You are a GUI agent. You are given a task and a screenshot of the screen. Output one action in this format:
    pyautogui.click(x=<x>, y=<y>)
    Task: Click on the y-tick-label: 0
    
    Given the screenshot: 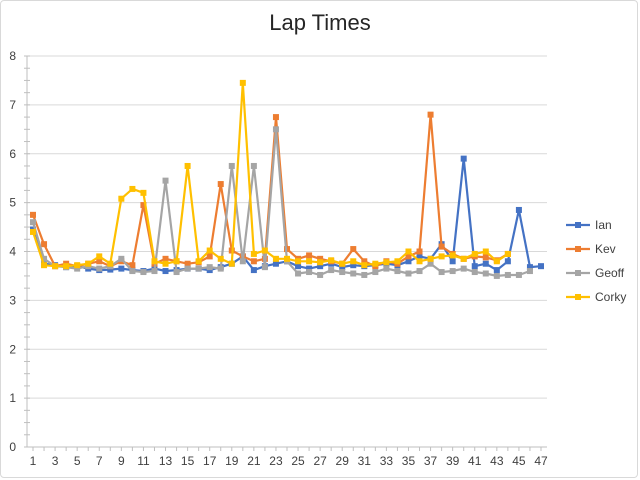 What is the action you would take?
    pyautogui.click(x=12, y=447)
    